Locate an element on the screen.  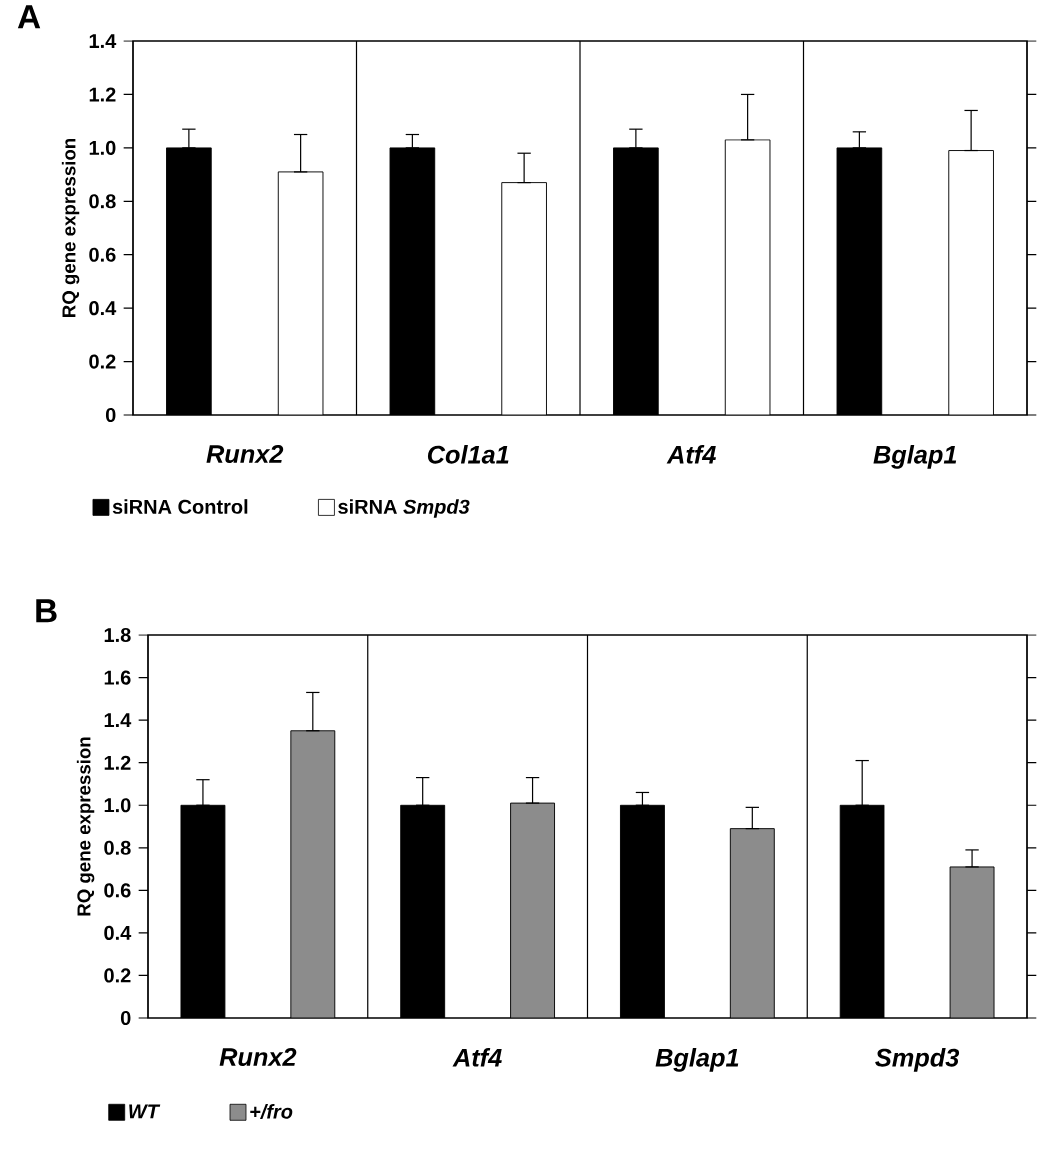
chart-title: B is located at coordinates (46, 611).